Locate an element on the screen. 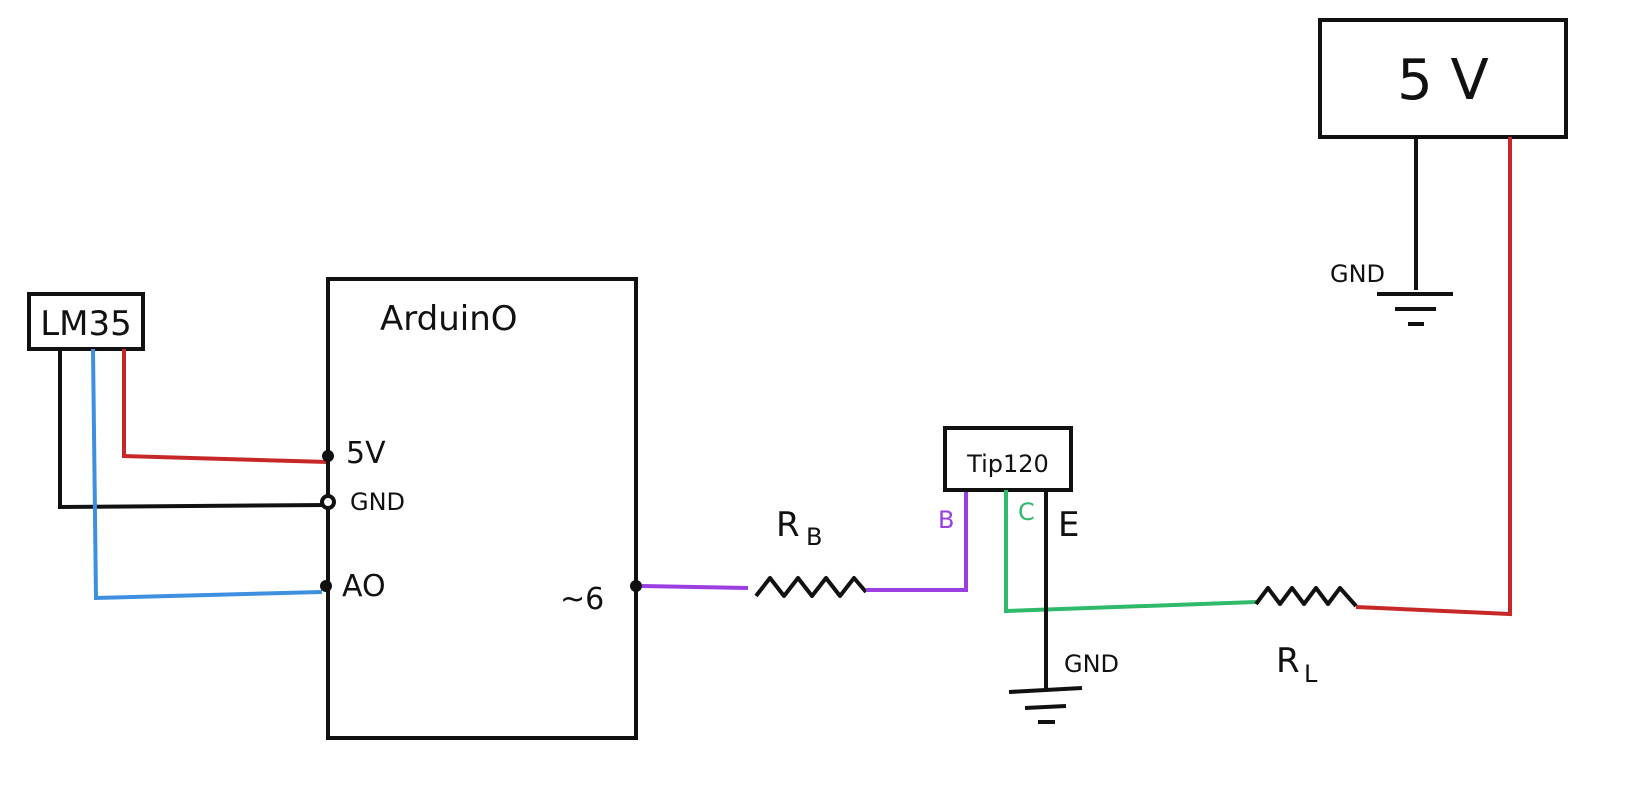 This screenshot has width=1638, height=800. arduino-pin-d6-label: ~6 is located at coordinates (582, 599).